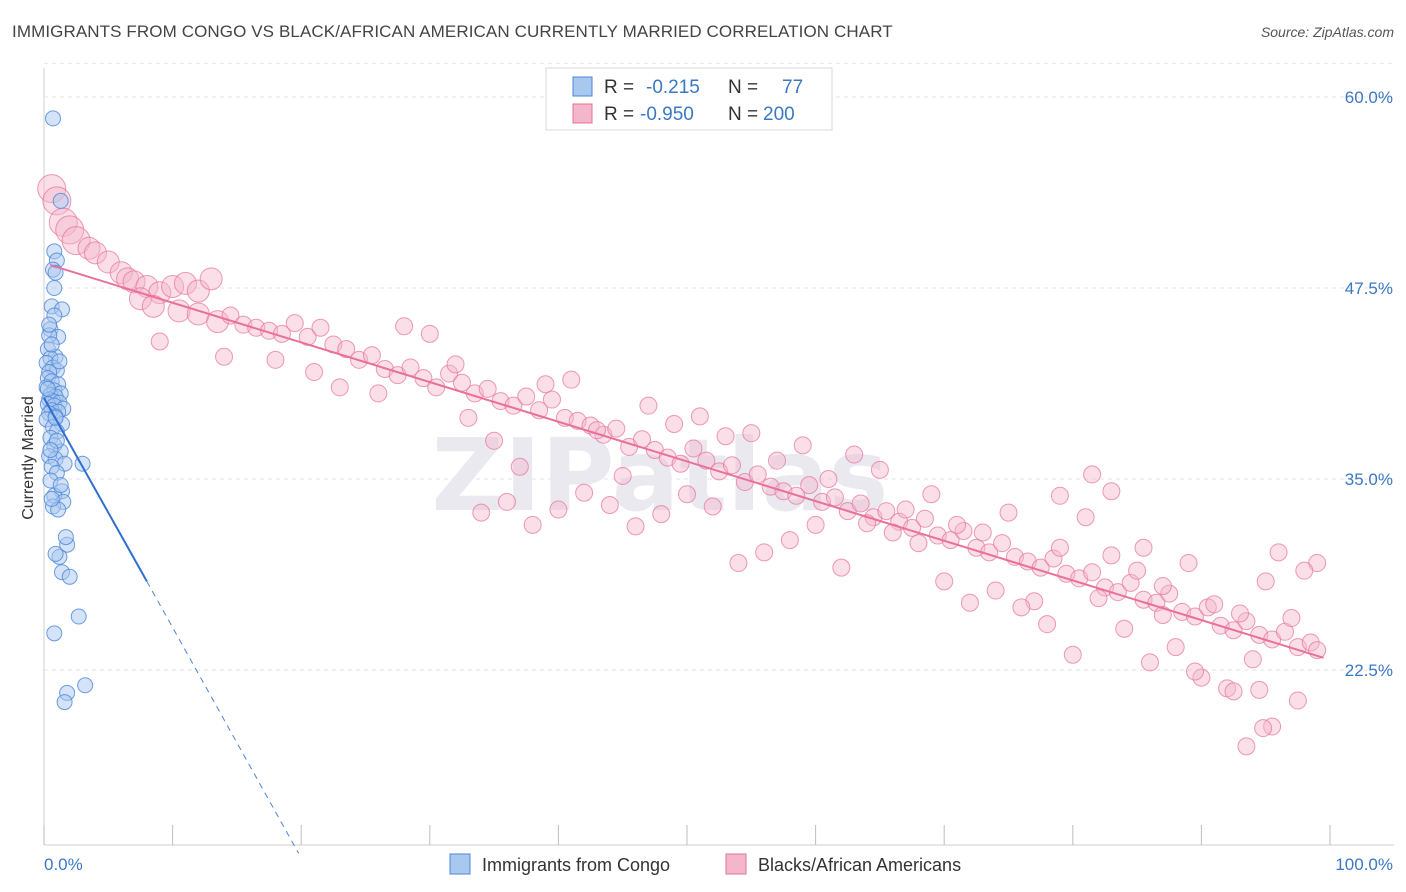  I want to click on y-tick-label-1: 47.5%, so click(1369, 288).